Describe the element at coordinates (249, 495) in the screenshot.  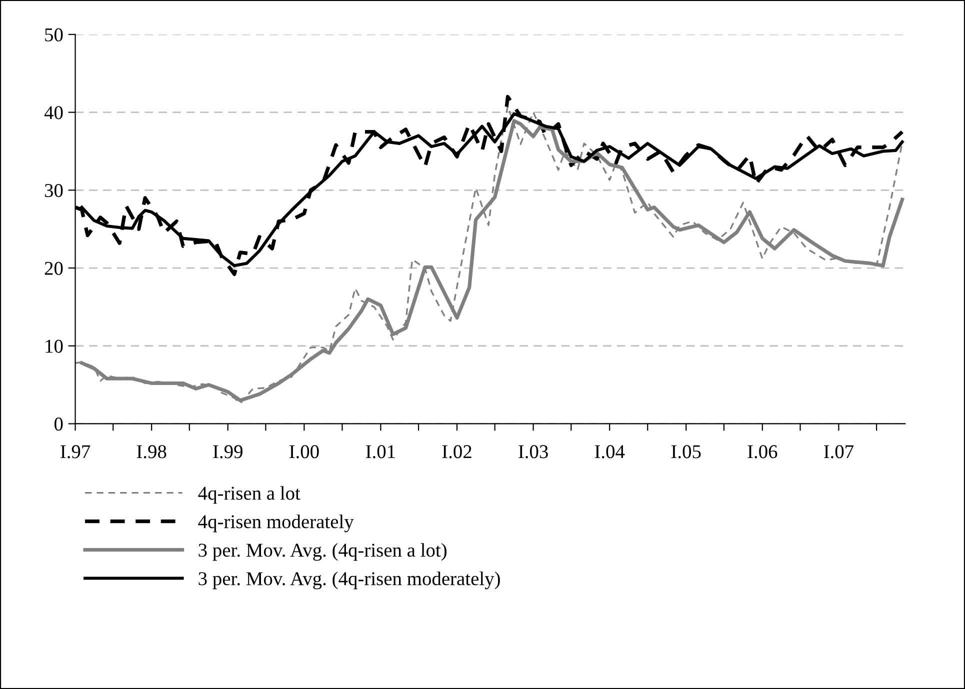
I see `legend-label: 4q-risen a lot` at that location.